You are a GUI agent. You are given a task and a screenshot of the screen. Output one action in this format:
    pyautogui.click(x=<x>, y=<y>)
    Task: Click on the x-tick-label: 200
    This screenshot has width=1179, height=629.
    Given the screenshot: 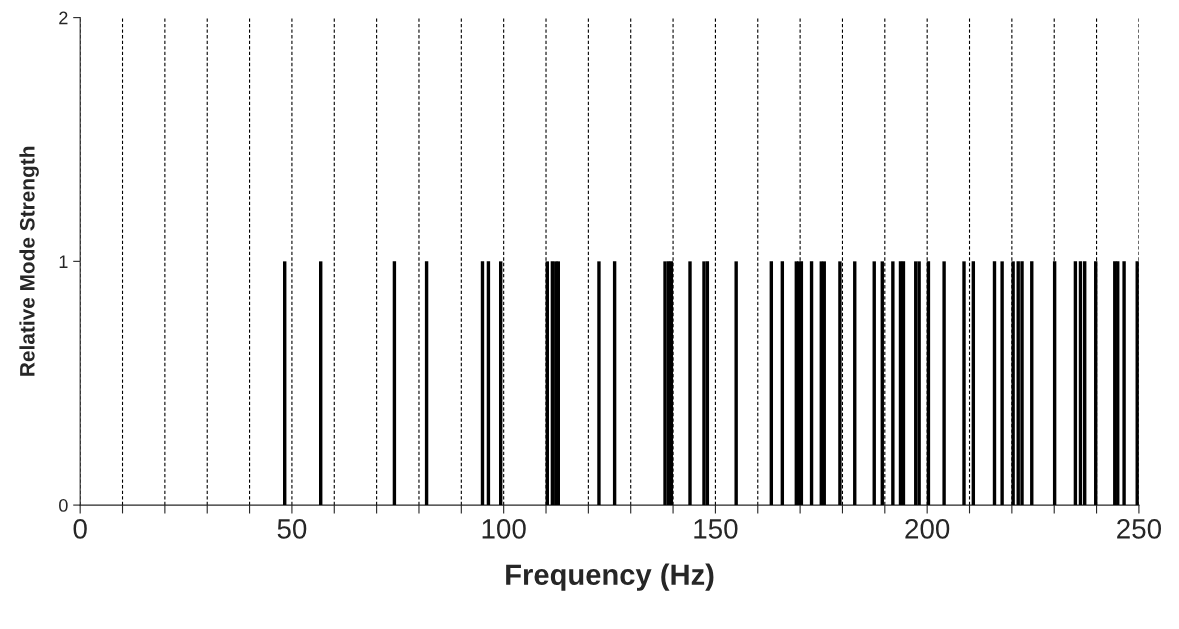 What is the action you would take?
    pyautogui.click(x=927, y=529)
    